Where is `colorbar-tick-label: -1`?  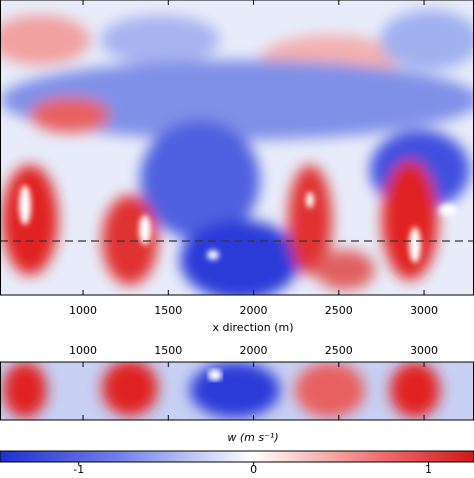
colorbar-tick-label: -1 is located at coordinates (78, 468).